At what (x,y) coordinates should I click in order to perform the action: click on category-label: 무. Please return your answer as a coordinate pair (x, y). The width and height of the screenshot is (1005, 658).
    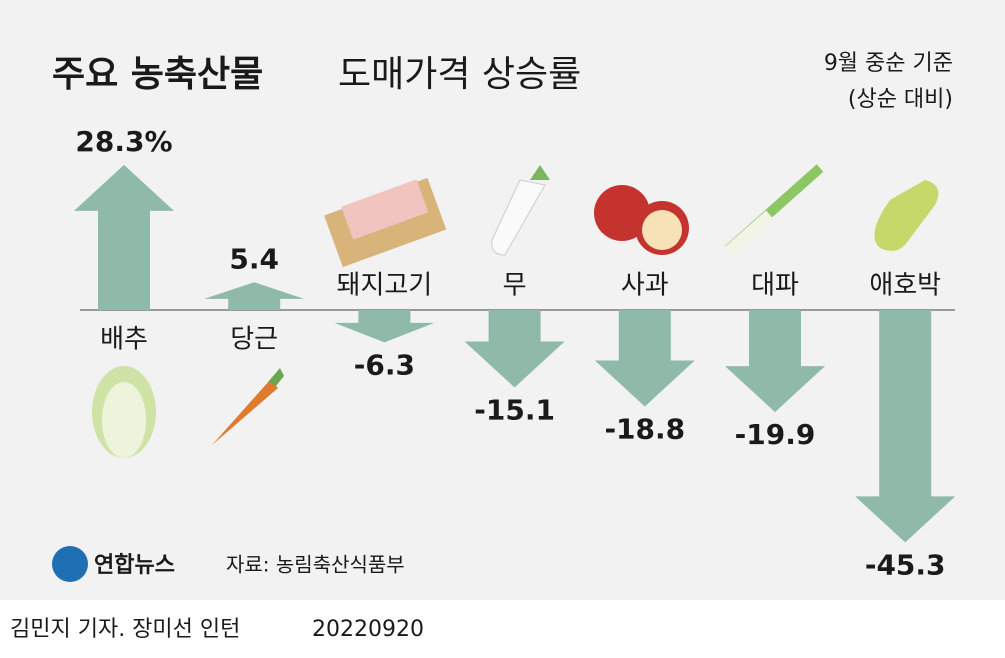
    Looking at the image, I should click on (515, 286).